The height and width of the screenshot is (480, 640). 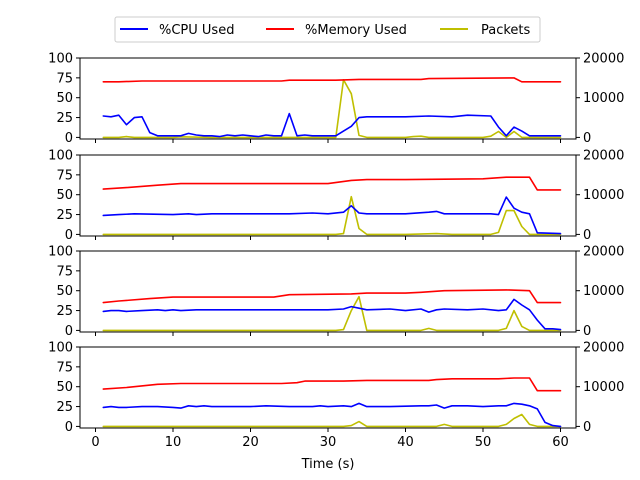 What do you see at coordinates (405, 442) in the screenshot?
I see `x-tick-label: 40` at bounding box center [405, 442].